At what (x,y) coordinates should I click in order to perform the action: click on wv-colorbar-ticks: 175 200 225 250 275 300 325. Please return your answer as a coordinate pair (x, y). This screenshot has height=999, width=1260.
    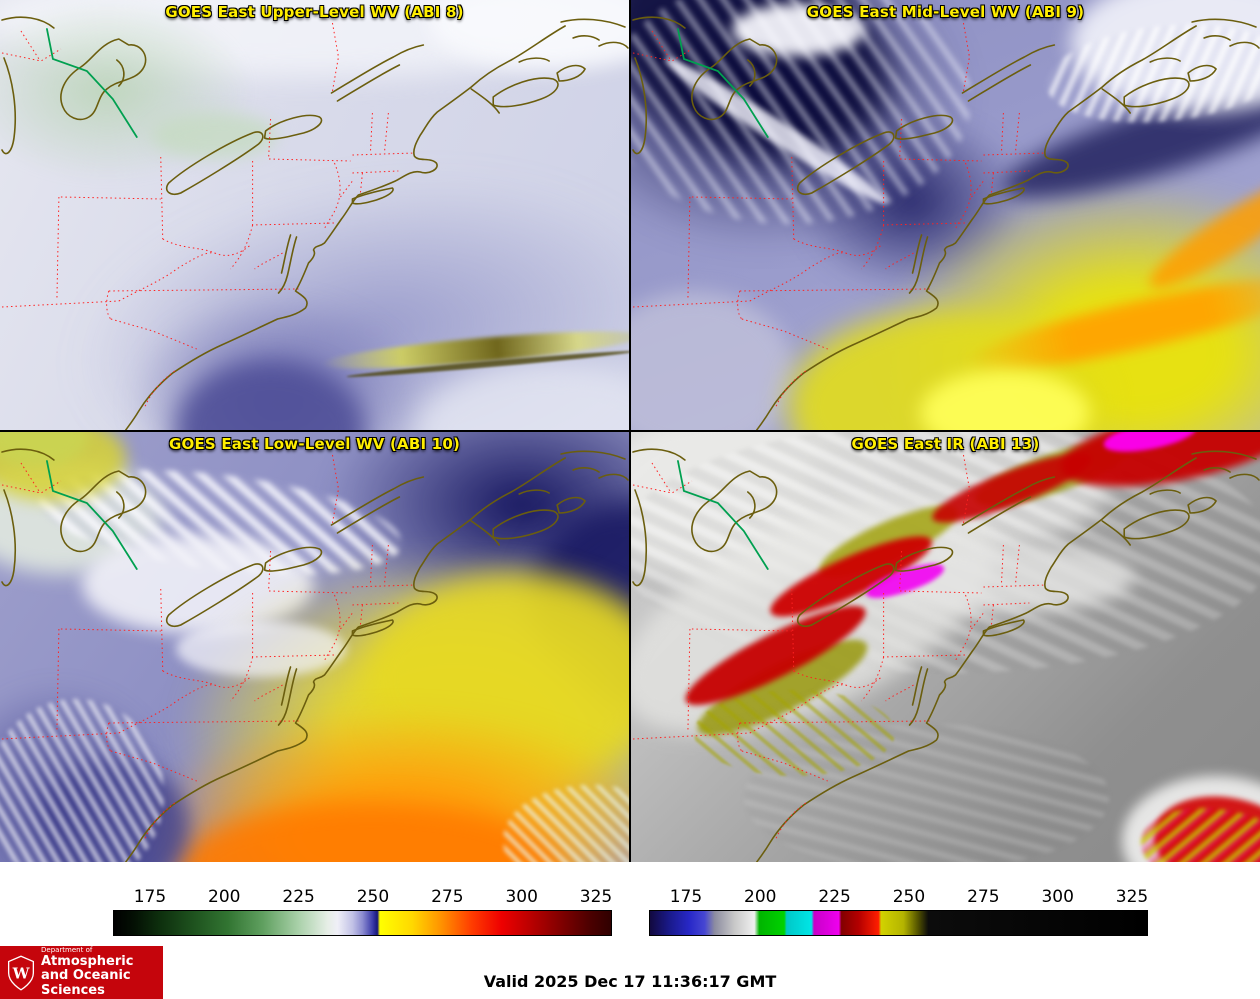
    Looking at the image, I should click on (363, 898).